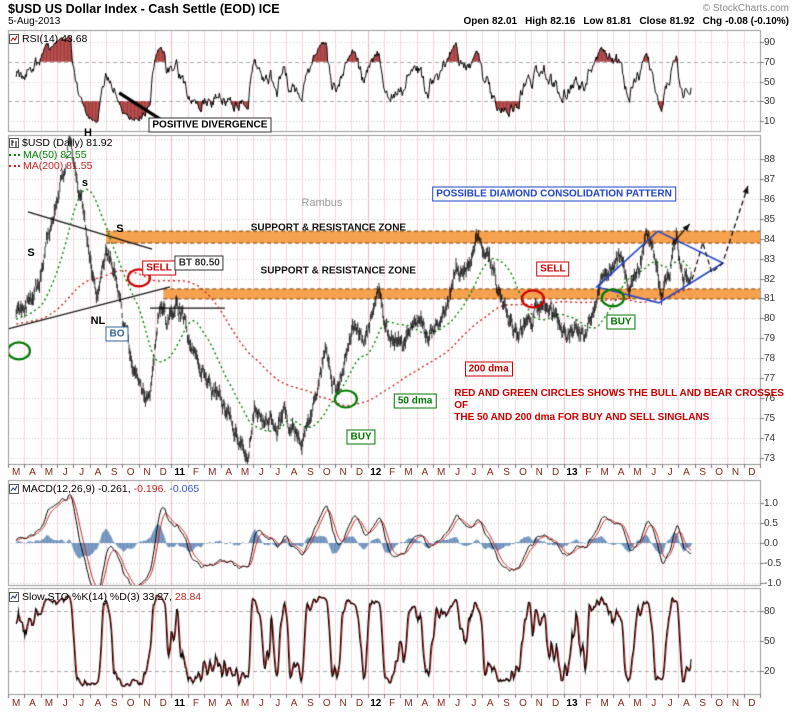 The height and width of the screenshot is (720, 799). Describe the element at coordinates (619, 21) in the screenshot. I see `low-value: 81.81` at that location.